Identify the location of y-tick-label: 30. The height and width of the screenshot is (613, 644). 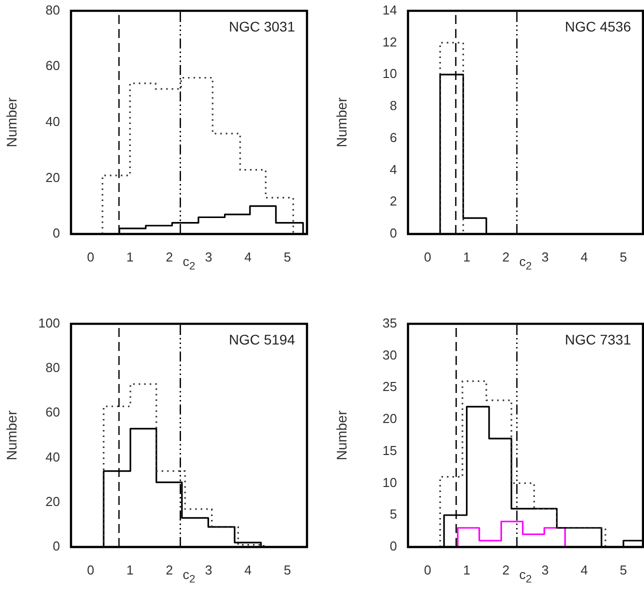
(389, 354).